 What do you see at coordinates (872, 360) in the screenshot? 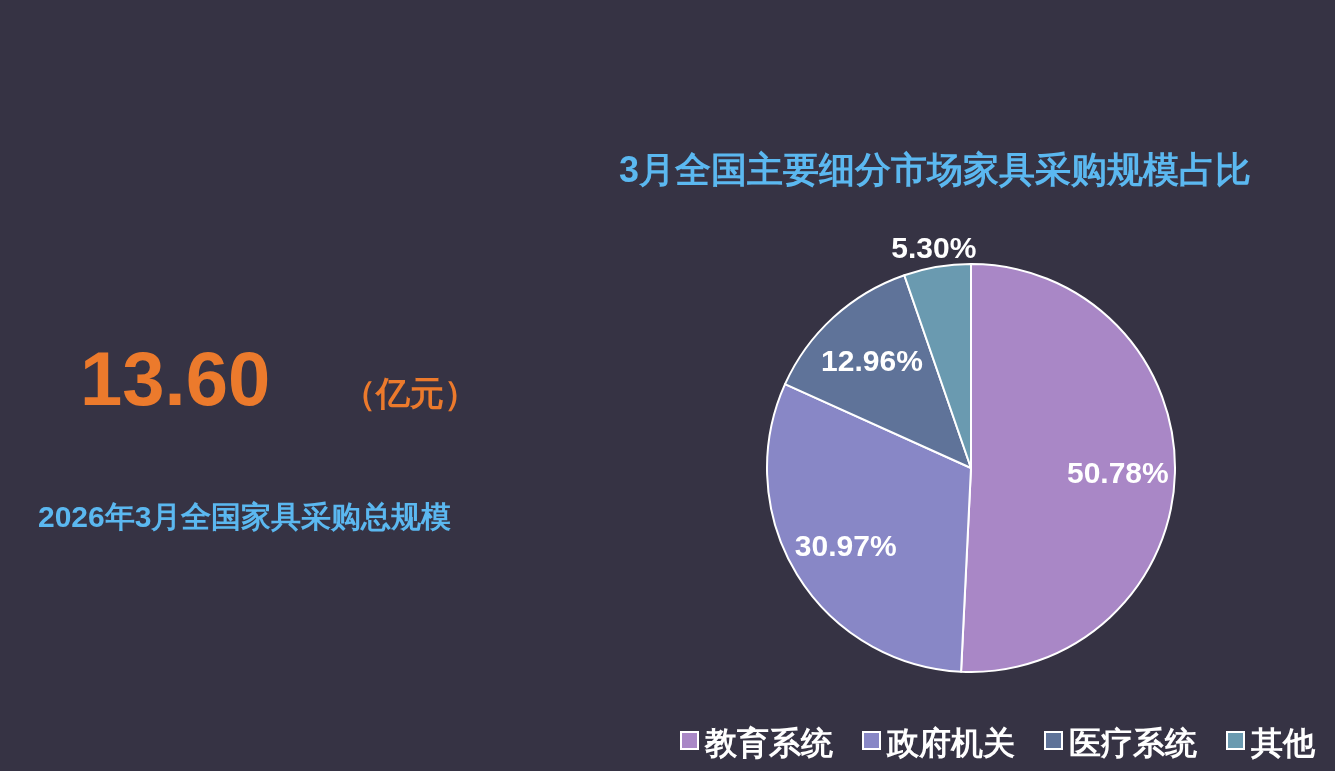
I see `data-label: 12.96%` at bounding box center [872, 360].